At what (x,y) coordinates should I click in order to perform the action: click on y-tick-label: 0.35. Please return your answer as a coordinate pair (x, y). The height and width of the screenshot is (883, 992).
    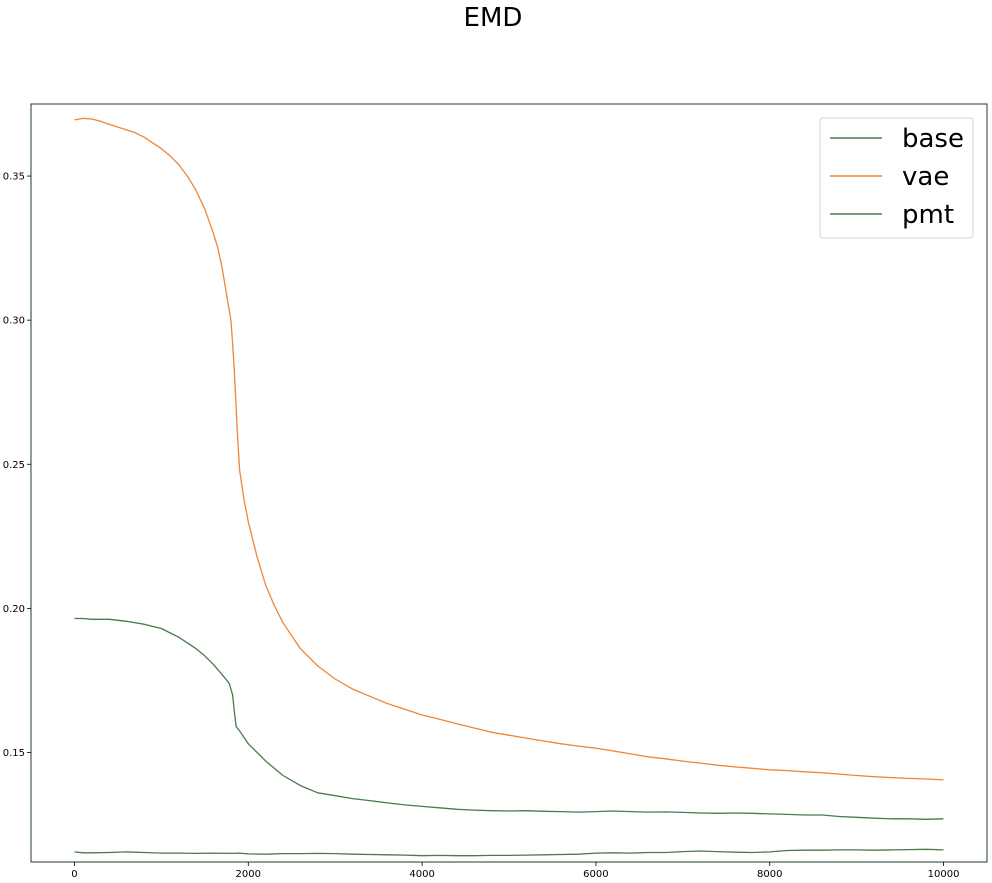
    Looking at the image, I should click on (14, 177).